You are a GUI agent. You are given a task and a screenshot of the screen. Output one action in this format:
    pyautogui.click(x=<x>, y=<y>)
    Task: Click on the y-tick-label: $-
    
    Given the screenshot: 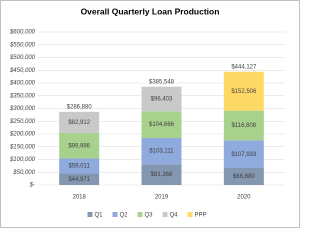 What is the action you would take?
    pyautogui.click(x=32, y=186)
    